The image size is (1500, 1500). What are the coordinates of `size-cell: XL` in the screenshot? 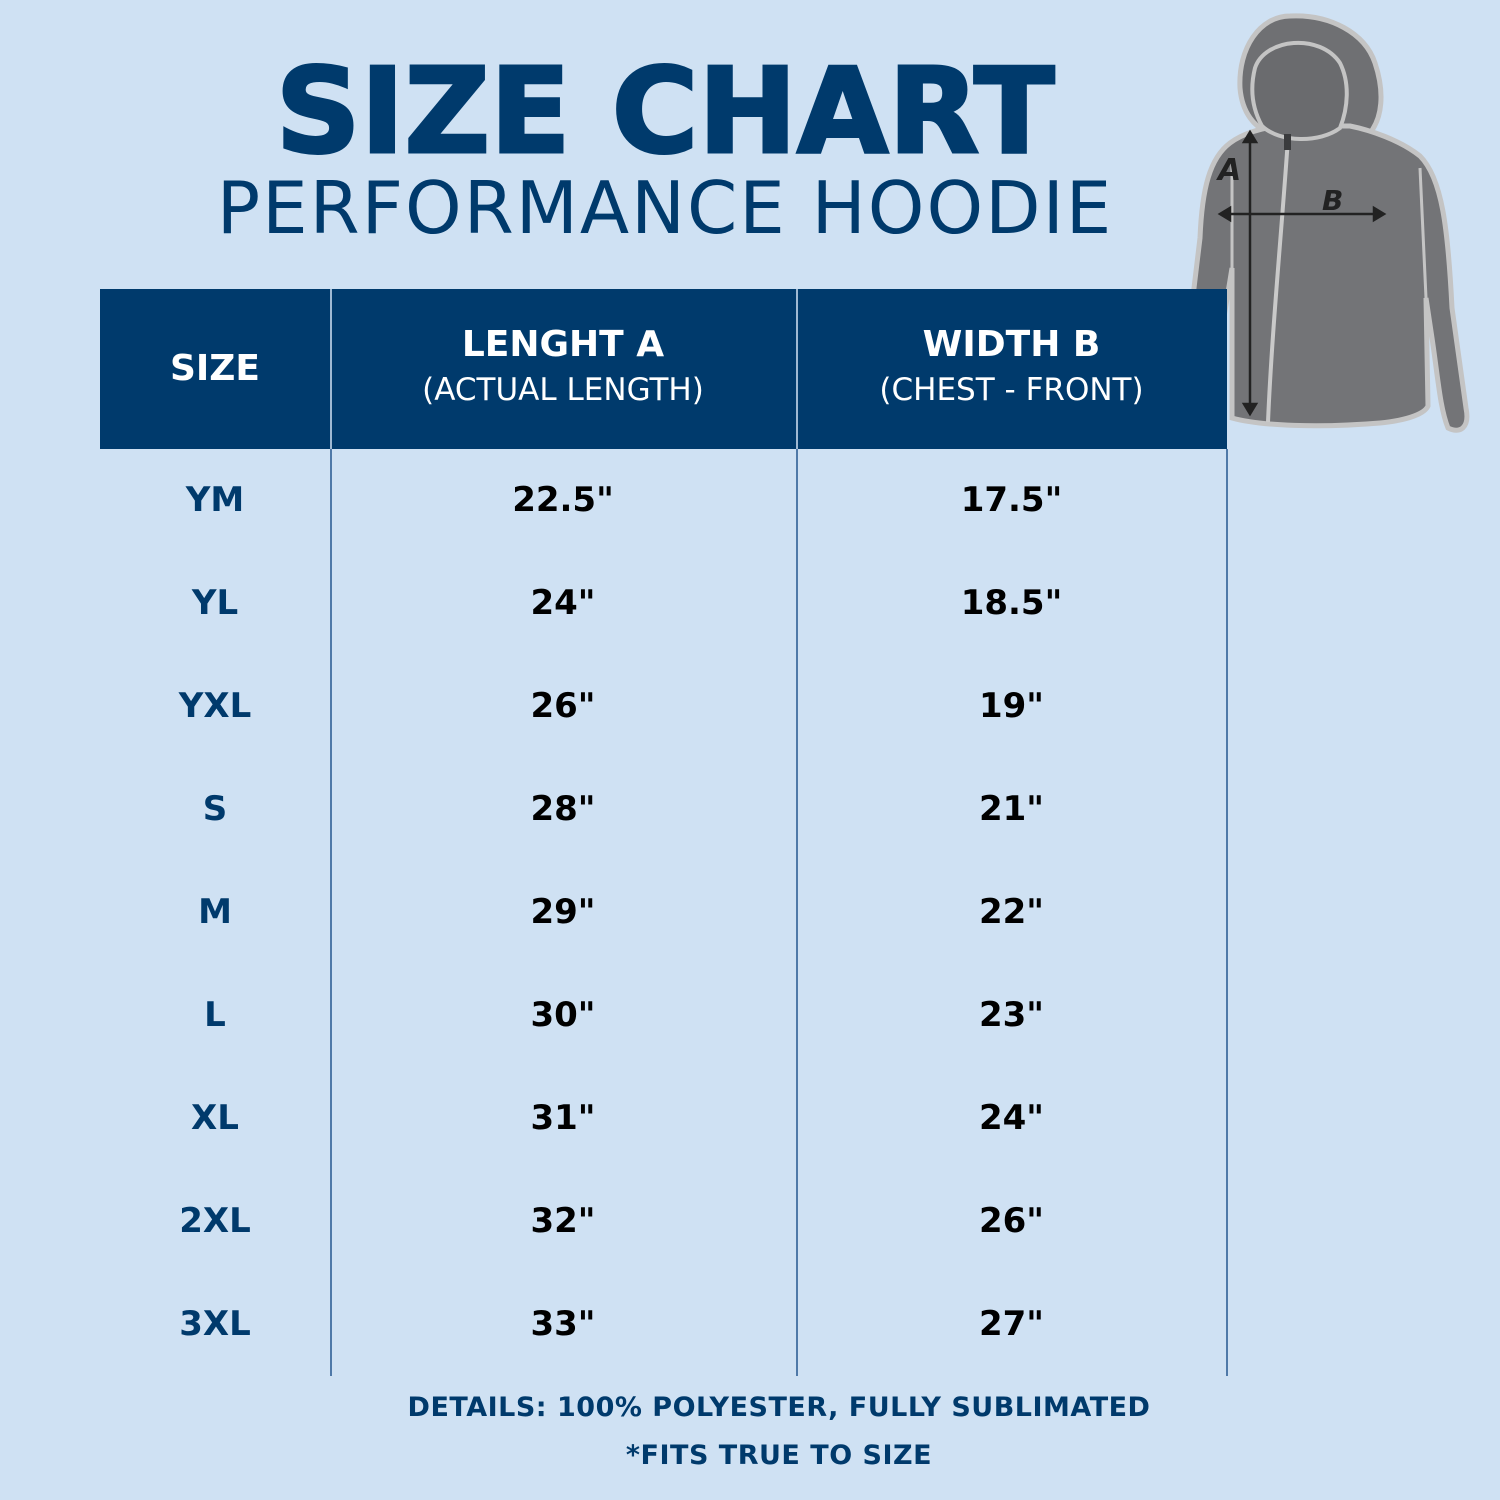 It's located at (215, 1118).